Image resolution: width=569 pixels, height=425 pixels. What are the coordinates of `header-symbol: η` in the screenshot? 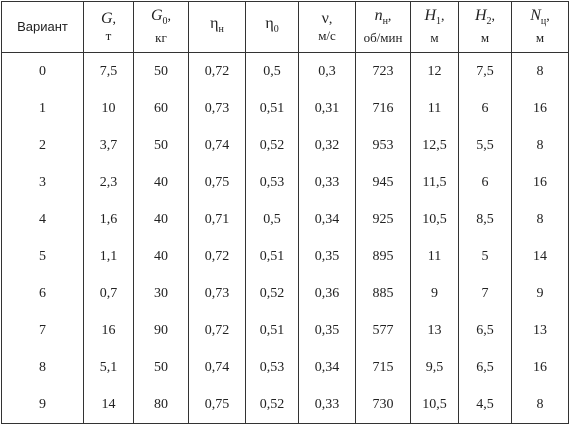 It's located at (269, 24).